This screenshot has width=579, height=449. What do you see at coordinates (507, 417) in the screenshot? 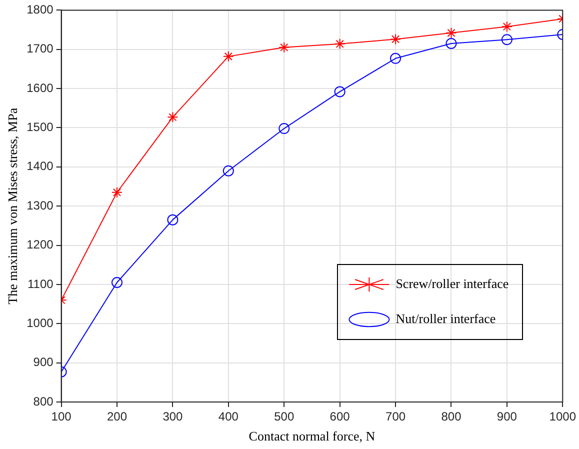
I see `x-tick-label: 900` at bounding box center [507, 417].